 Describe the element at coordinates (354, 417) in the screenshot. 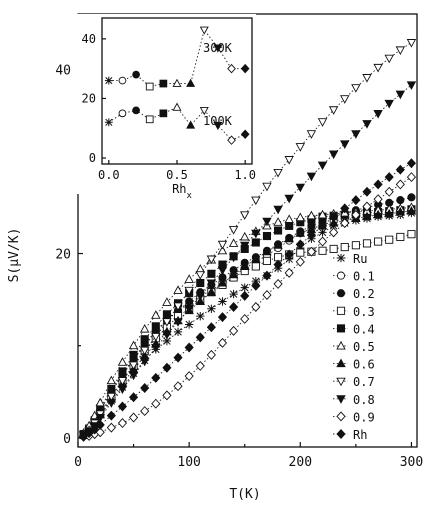

I see `legend-entry-0.9: 0.9` at that location.